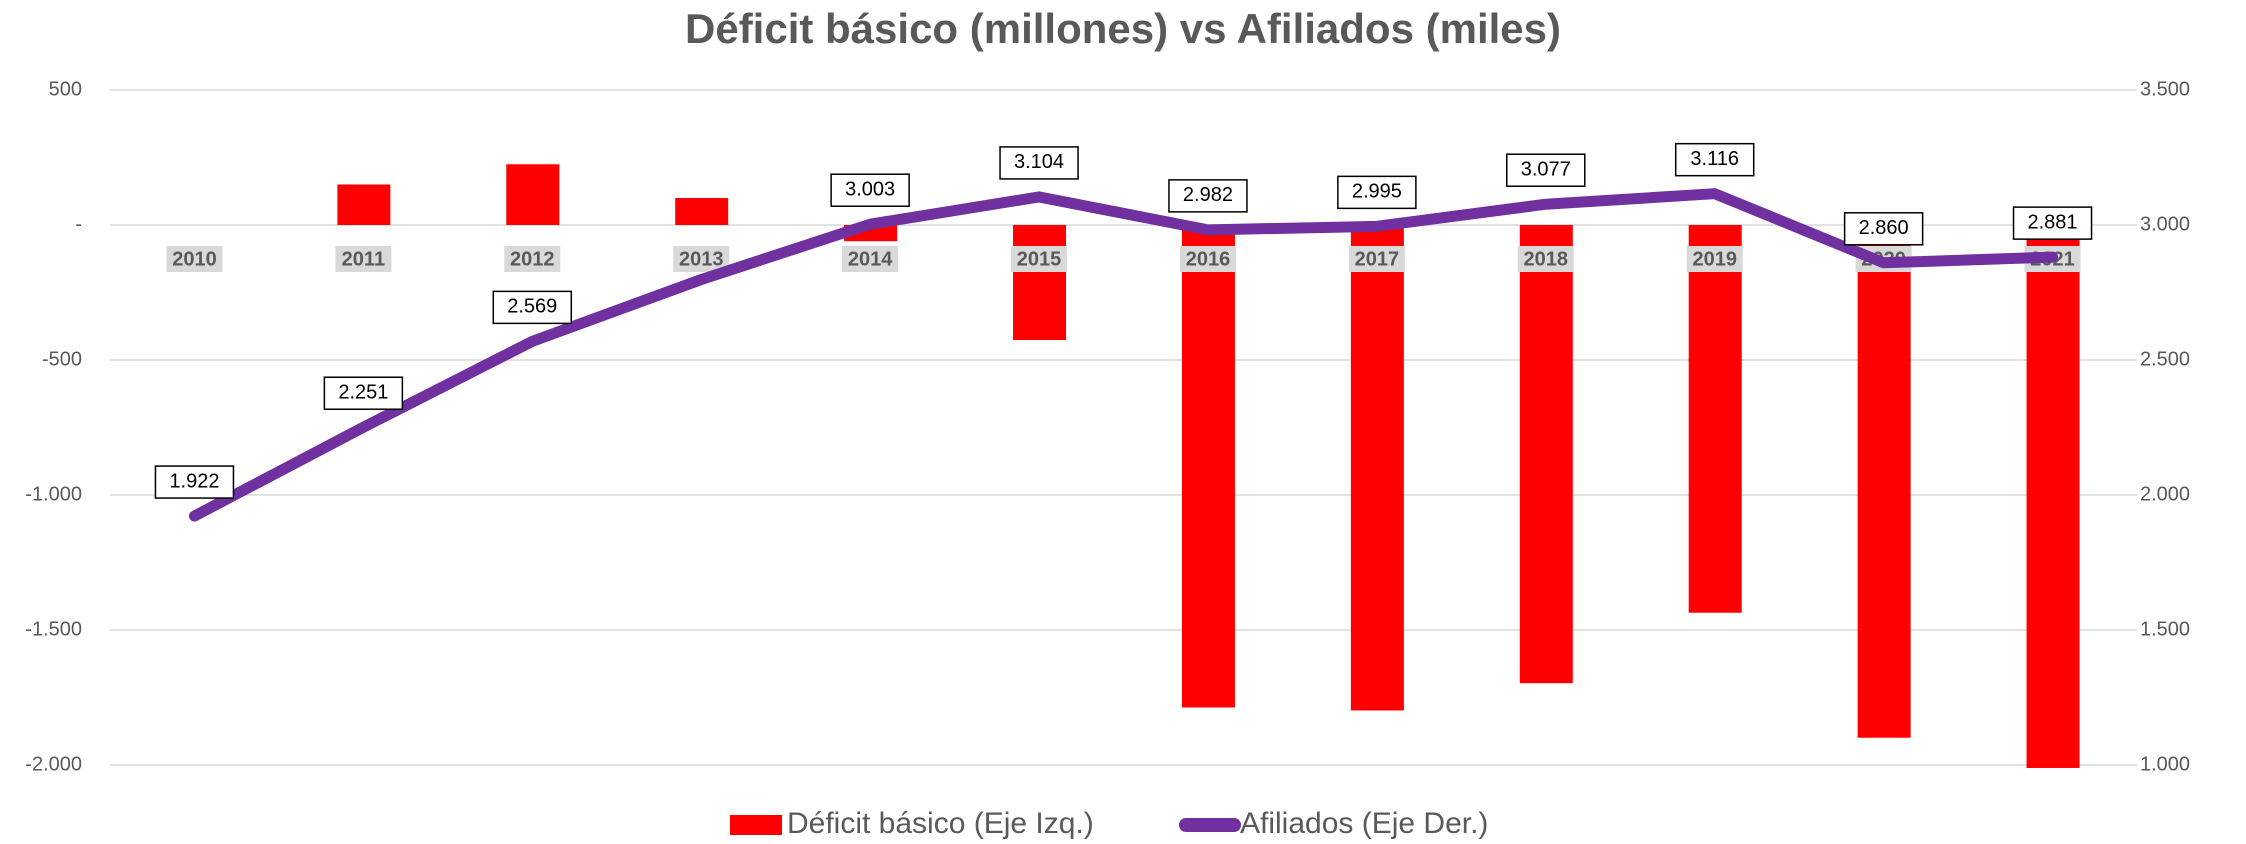 This screenshot has height=844, width=2246. I want to click on data-label: 2.251, so click(363, 393).